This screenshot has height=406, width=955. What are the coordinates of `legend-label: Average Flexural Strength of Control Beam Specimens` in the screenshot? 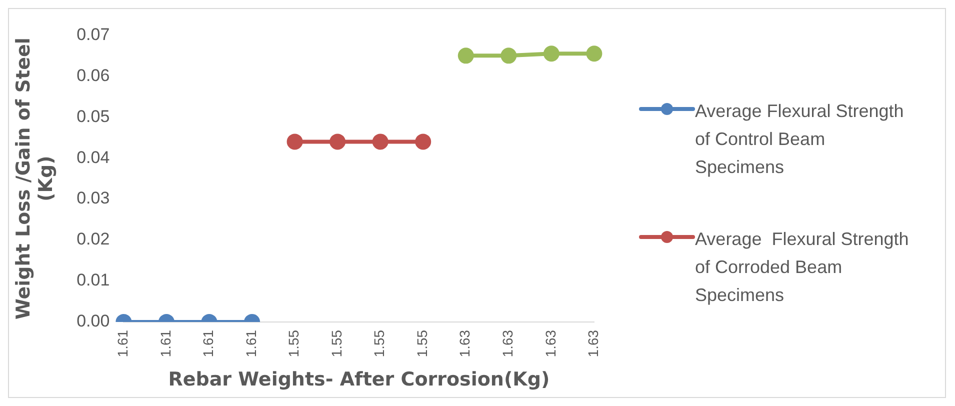 It's located at (800, 139).